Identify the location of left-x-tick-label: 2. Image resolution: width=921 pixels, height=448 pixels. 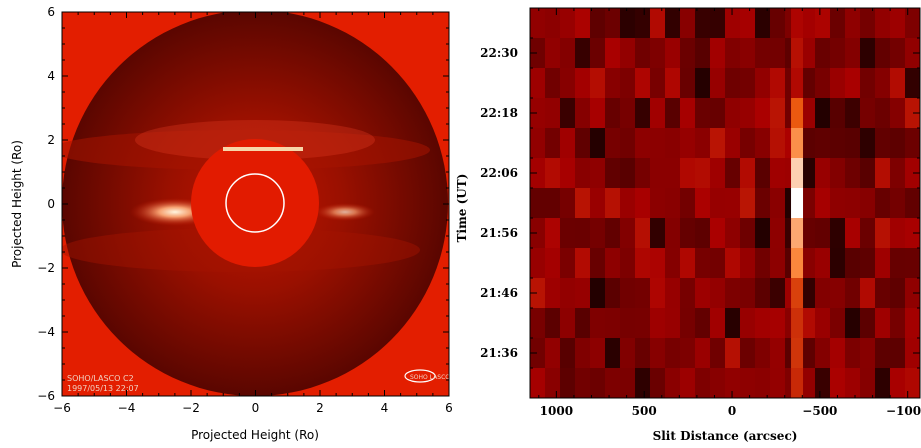
(320, 408).